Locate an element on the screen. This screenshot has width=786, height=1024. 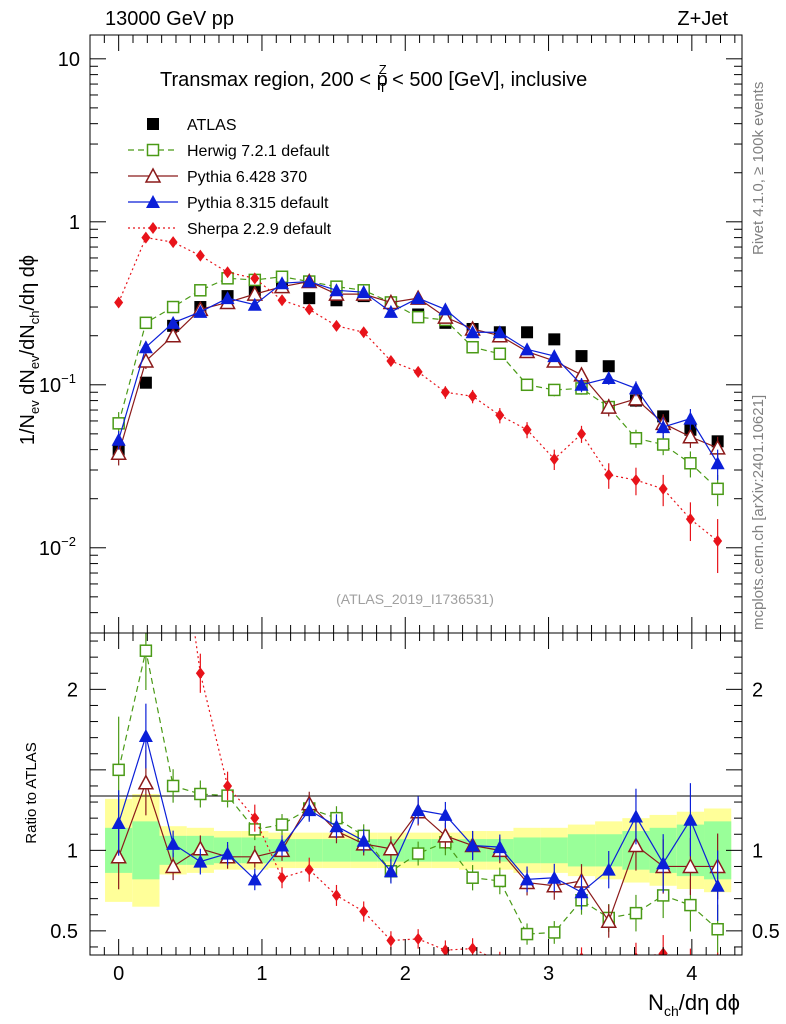
mcplots-label: mcplots.cern.ch [arXiv:2401.10621] is located at coordinates (758, 512).